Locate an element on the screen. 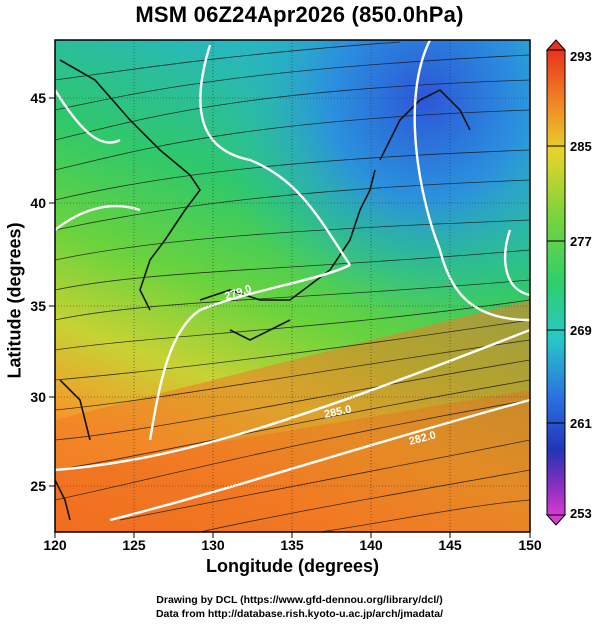 The width and height of the screenshot is (599, 625). y-axis: 25 30 35 40 45 is located at coordinates (42, 292).